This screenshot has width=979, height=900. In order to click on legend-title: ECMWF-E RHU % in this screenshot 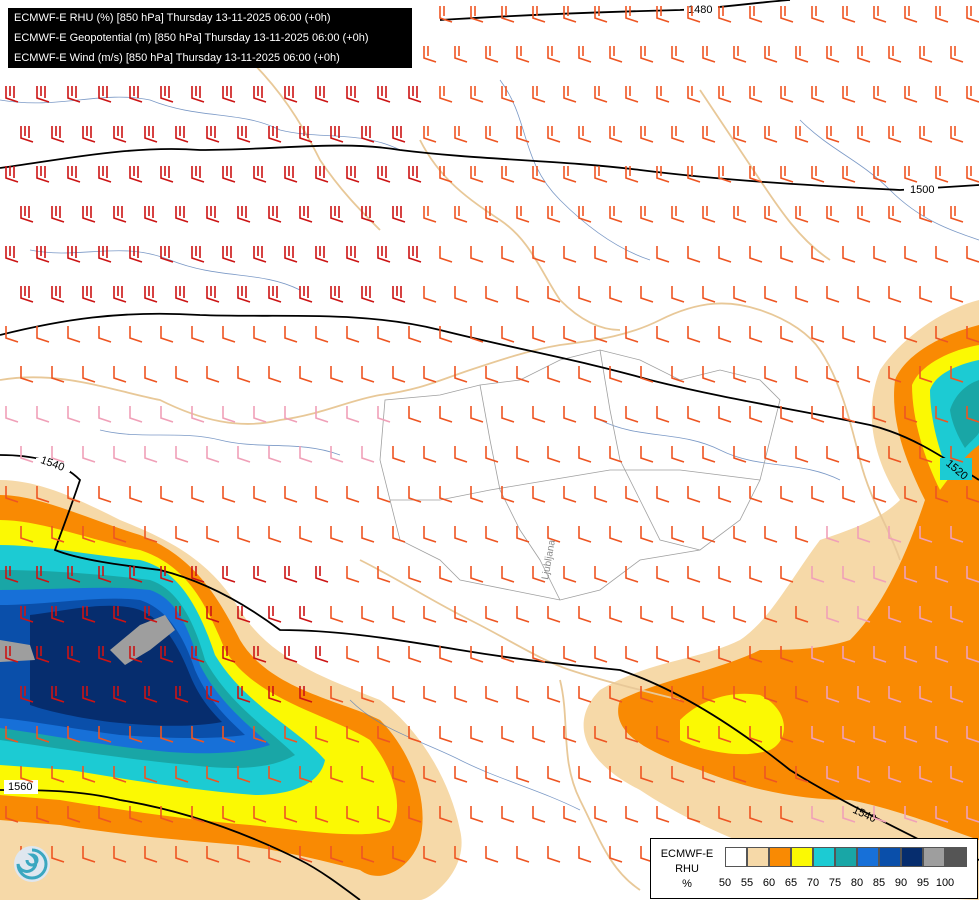, I will do `click(687, 869)`.